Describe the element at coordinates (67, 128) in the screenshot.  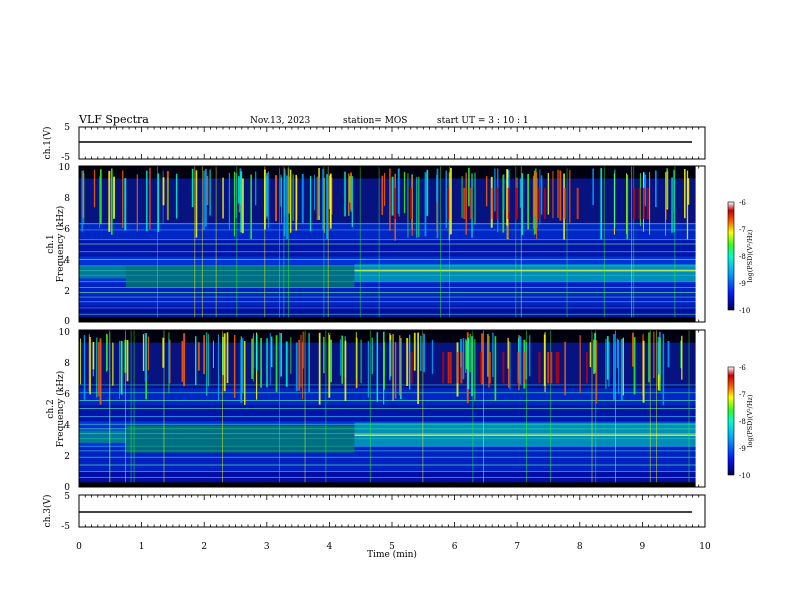
I see `ch1-ytick-top: 5` at that location.